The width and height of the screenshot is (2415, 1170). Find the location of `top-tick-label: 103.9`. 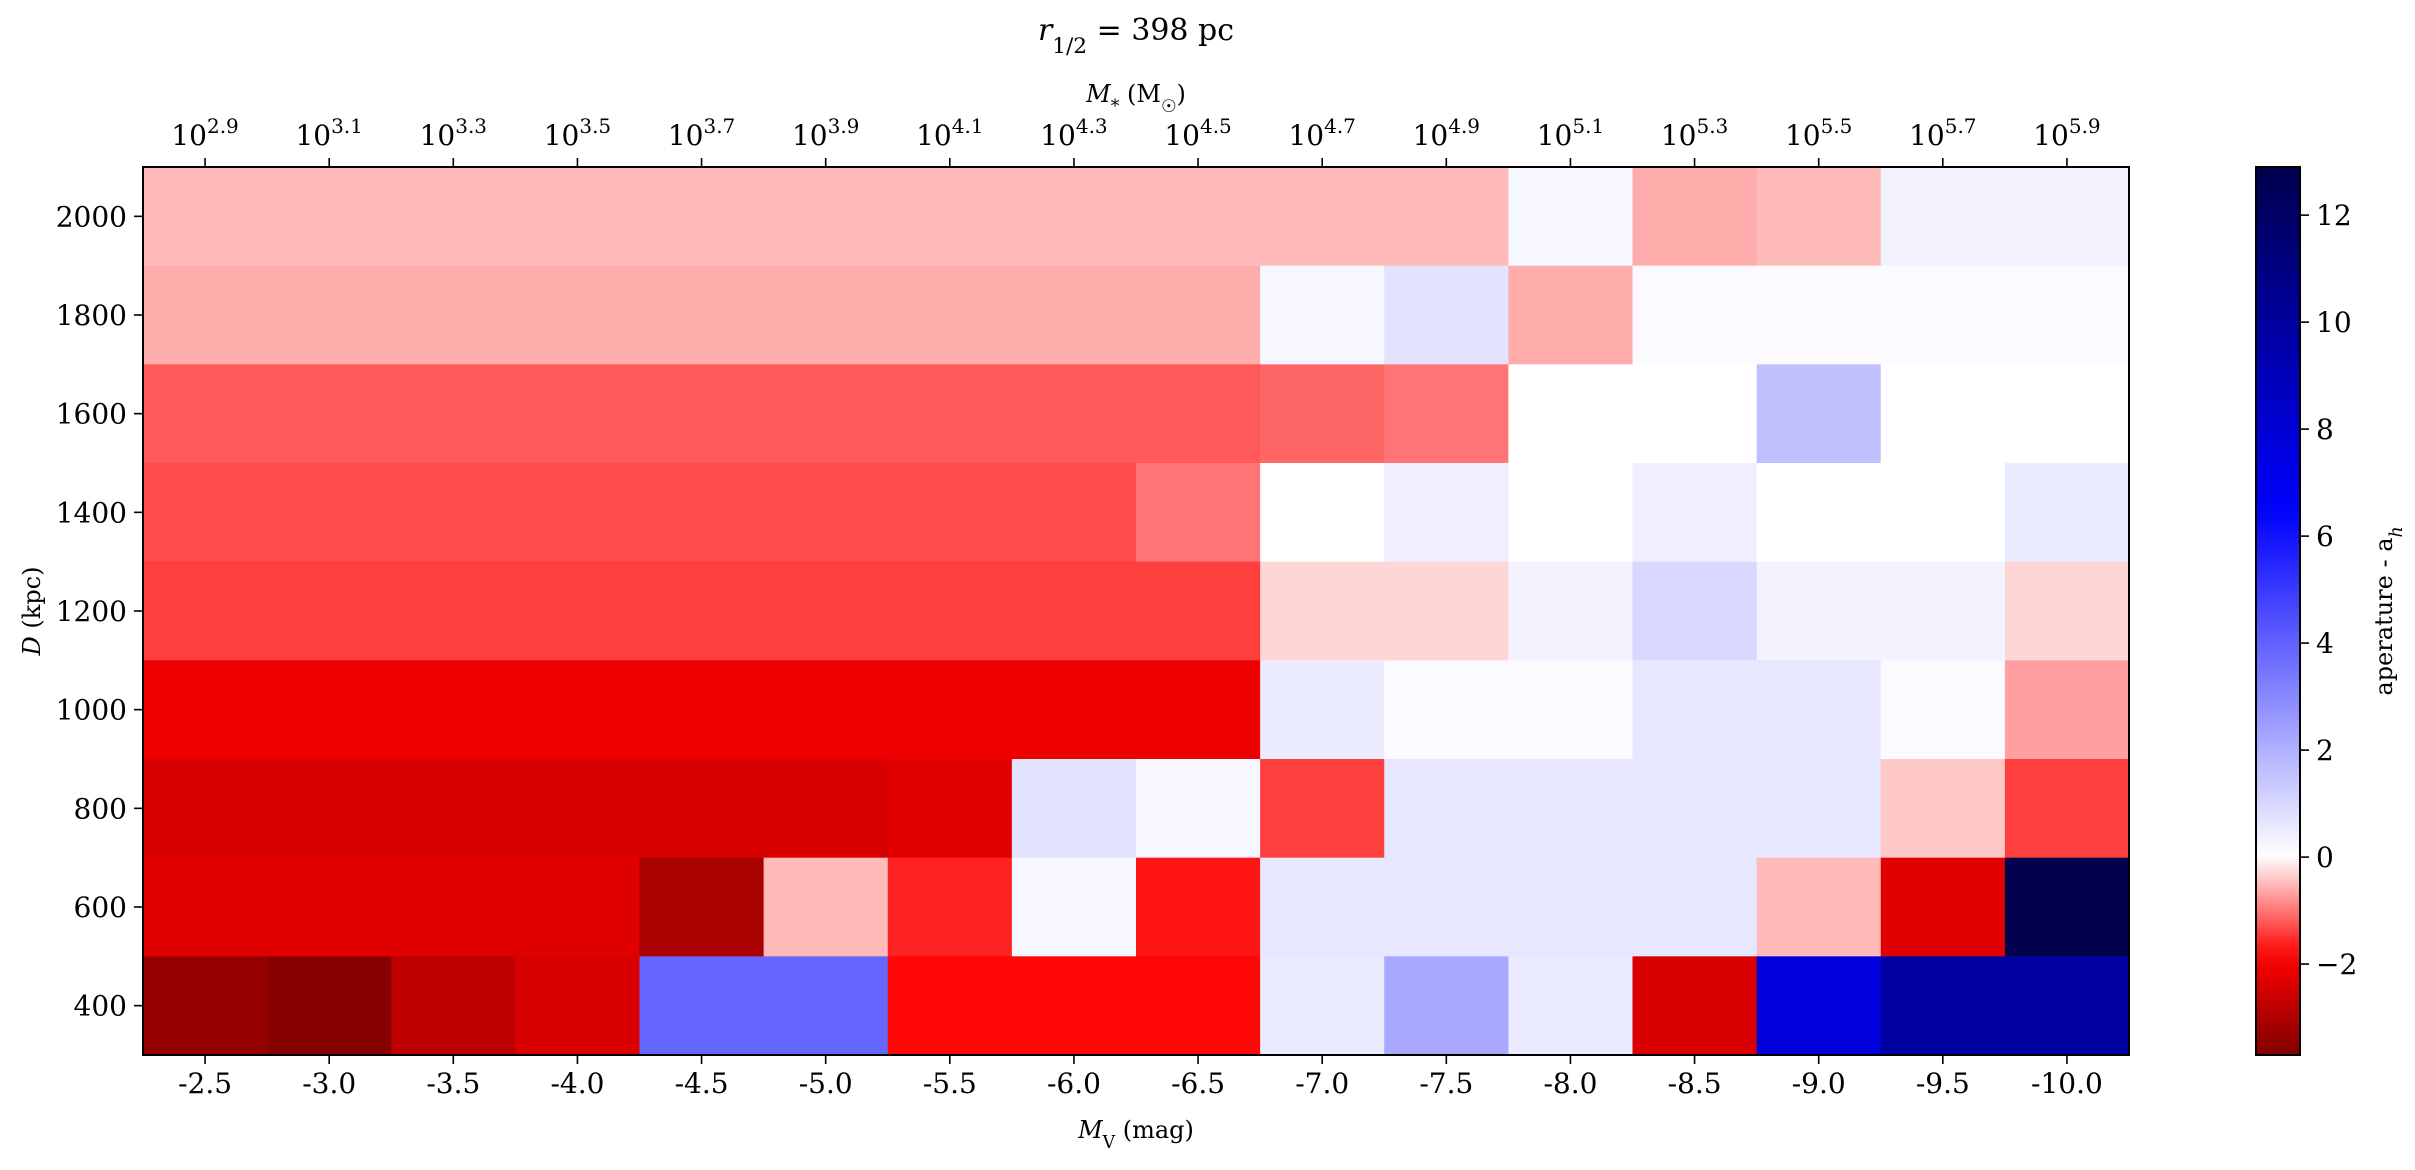

top-tick-label: 103.9 is located at coordinates (825, 133).